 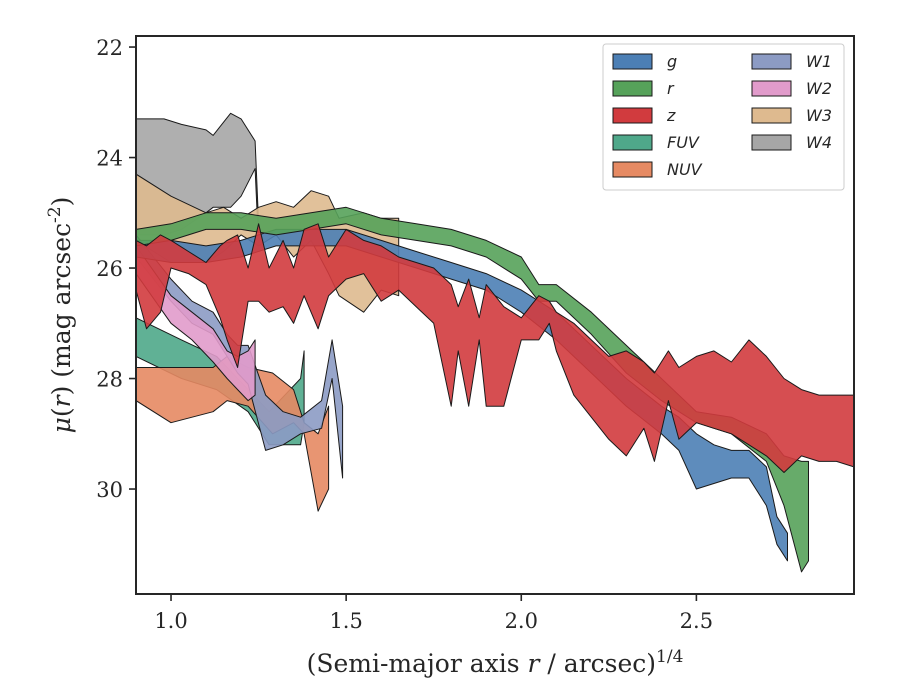 What do you see at coordinates (771, 115) in the screenshot?
I see `legend-swatch-W3` at bounding box center [771, 115].